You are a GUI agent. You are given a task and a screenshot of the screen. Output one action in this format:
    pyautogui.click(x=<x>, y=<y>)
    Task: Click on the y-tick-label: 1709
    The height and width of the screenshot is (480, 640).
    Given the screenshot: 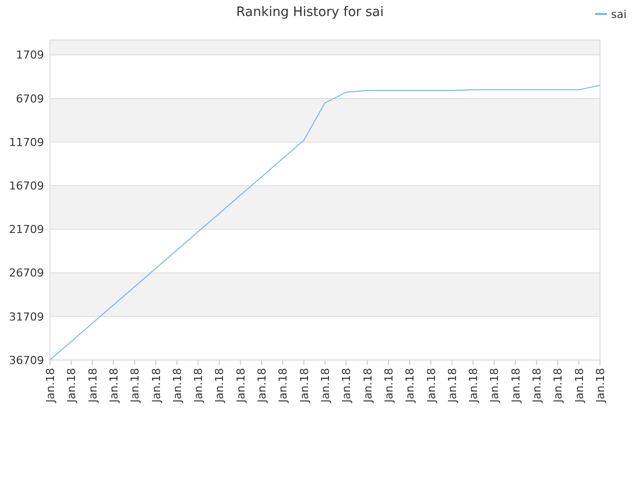 What is the action you would take?
    pyautogui.click(x=30, y=55)
    